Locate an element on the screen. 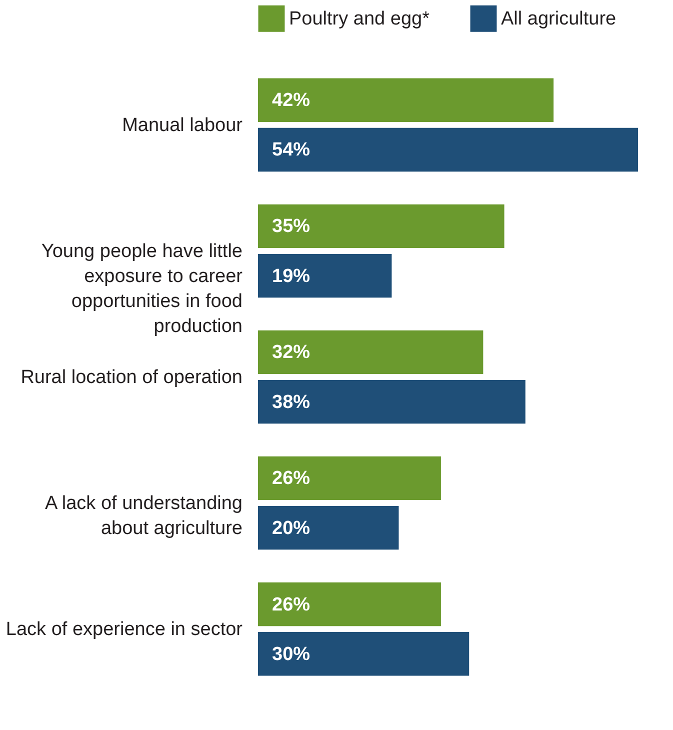  data-label: 54% is located at coordinates (291, 150).